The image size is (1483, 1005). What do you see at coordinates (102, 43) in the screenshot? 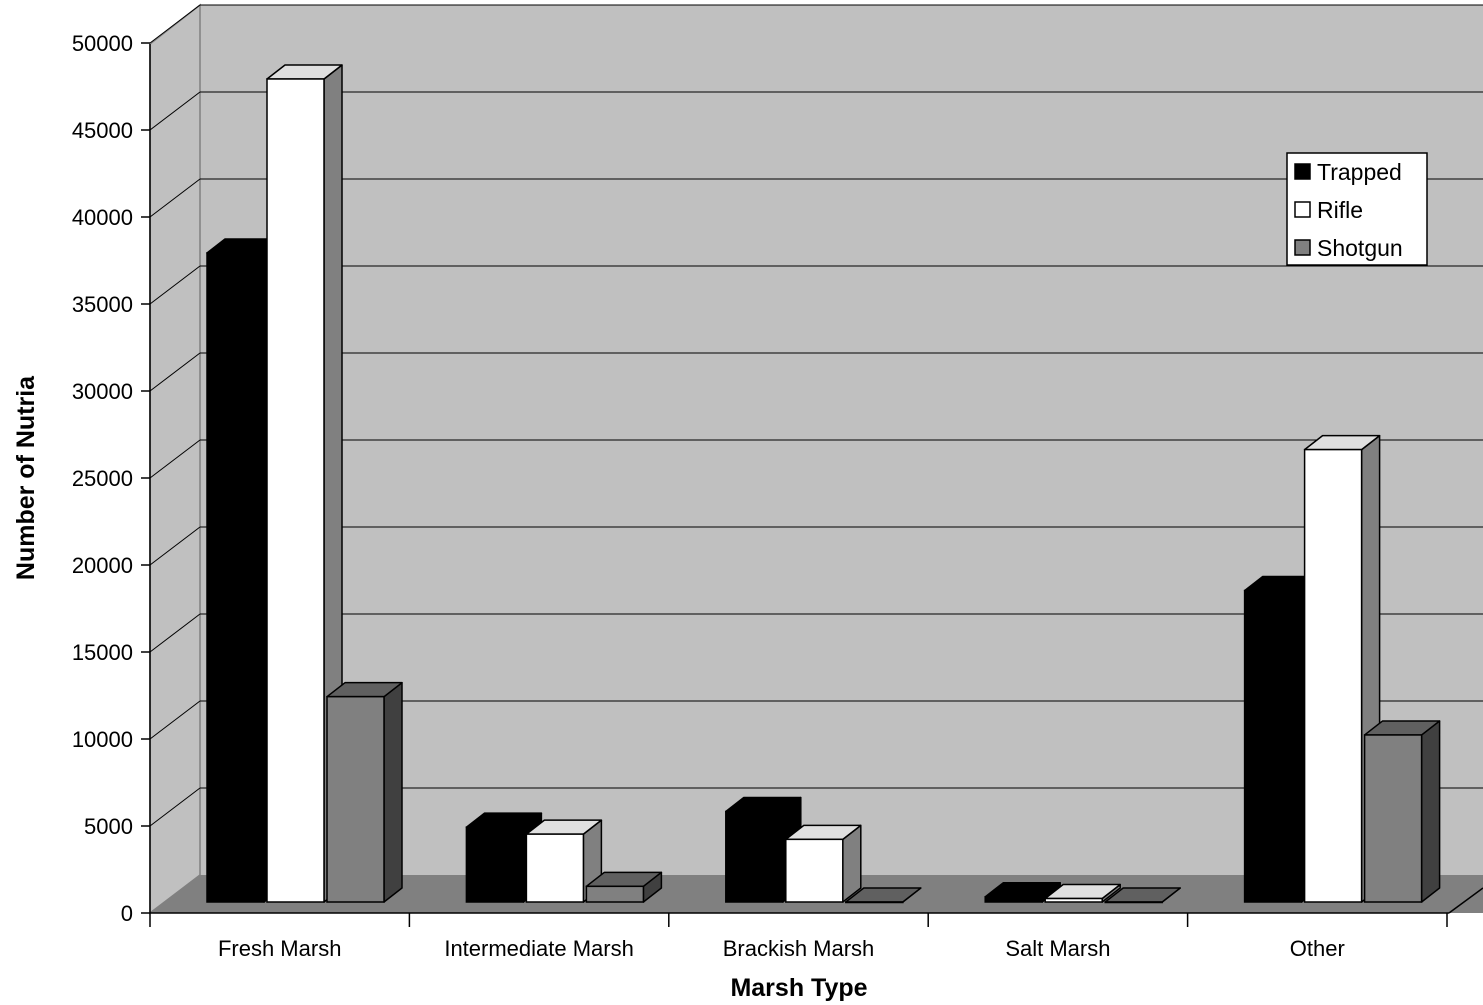
I see `y-tick-label: 50000` at bounding box center [102, 43].